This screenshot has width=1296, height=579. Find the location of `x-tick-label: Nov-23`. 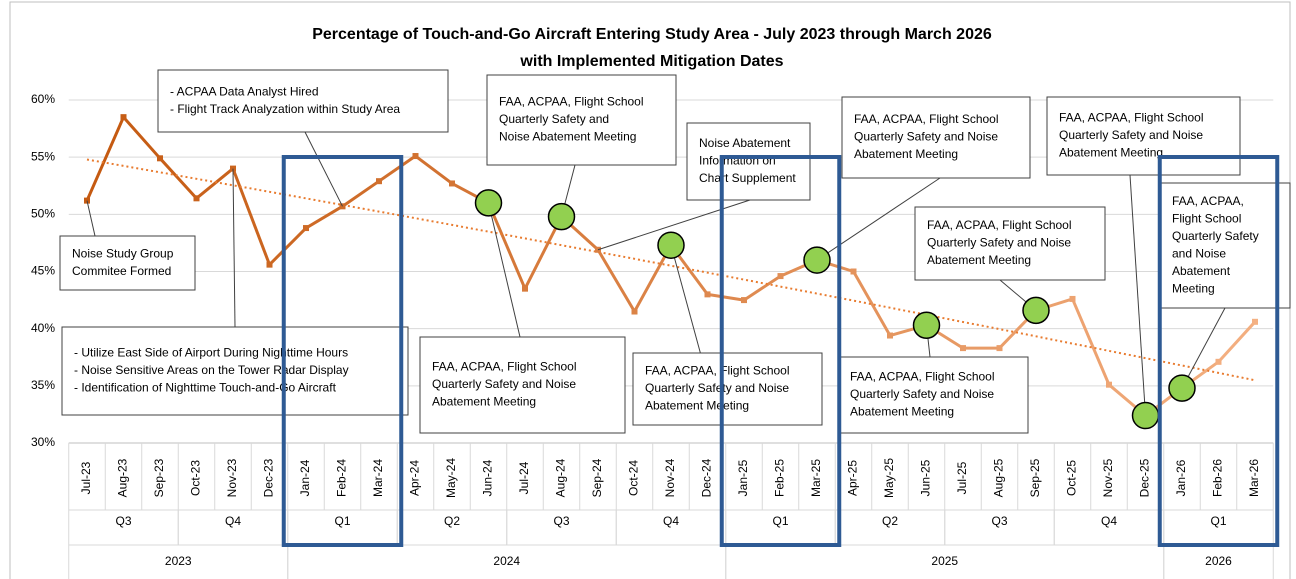

x-tick-label: Nov-23 is located at coordinates (232, 477).